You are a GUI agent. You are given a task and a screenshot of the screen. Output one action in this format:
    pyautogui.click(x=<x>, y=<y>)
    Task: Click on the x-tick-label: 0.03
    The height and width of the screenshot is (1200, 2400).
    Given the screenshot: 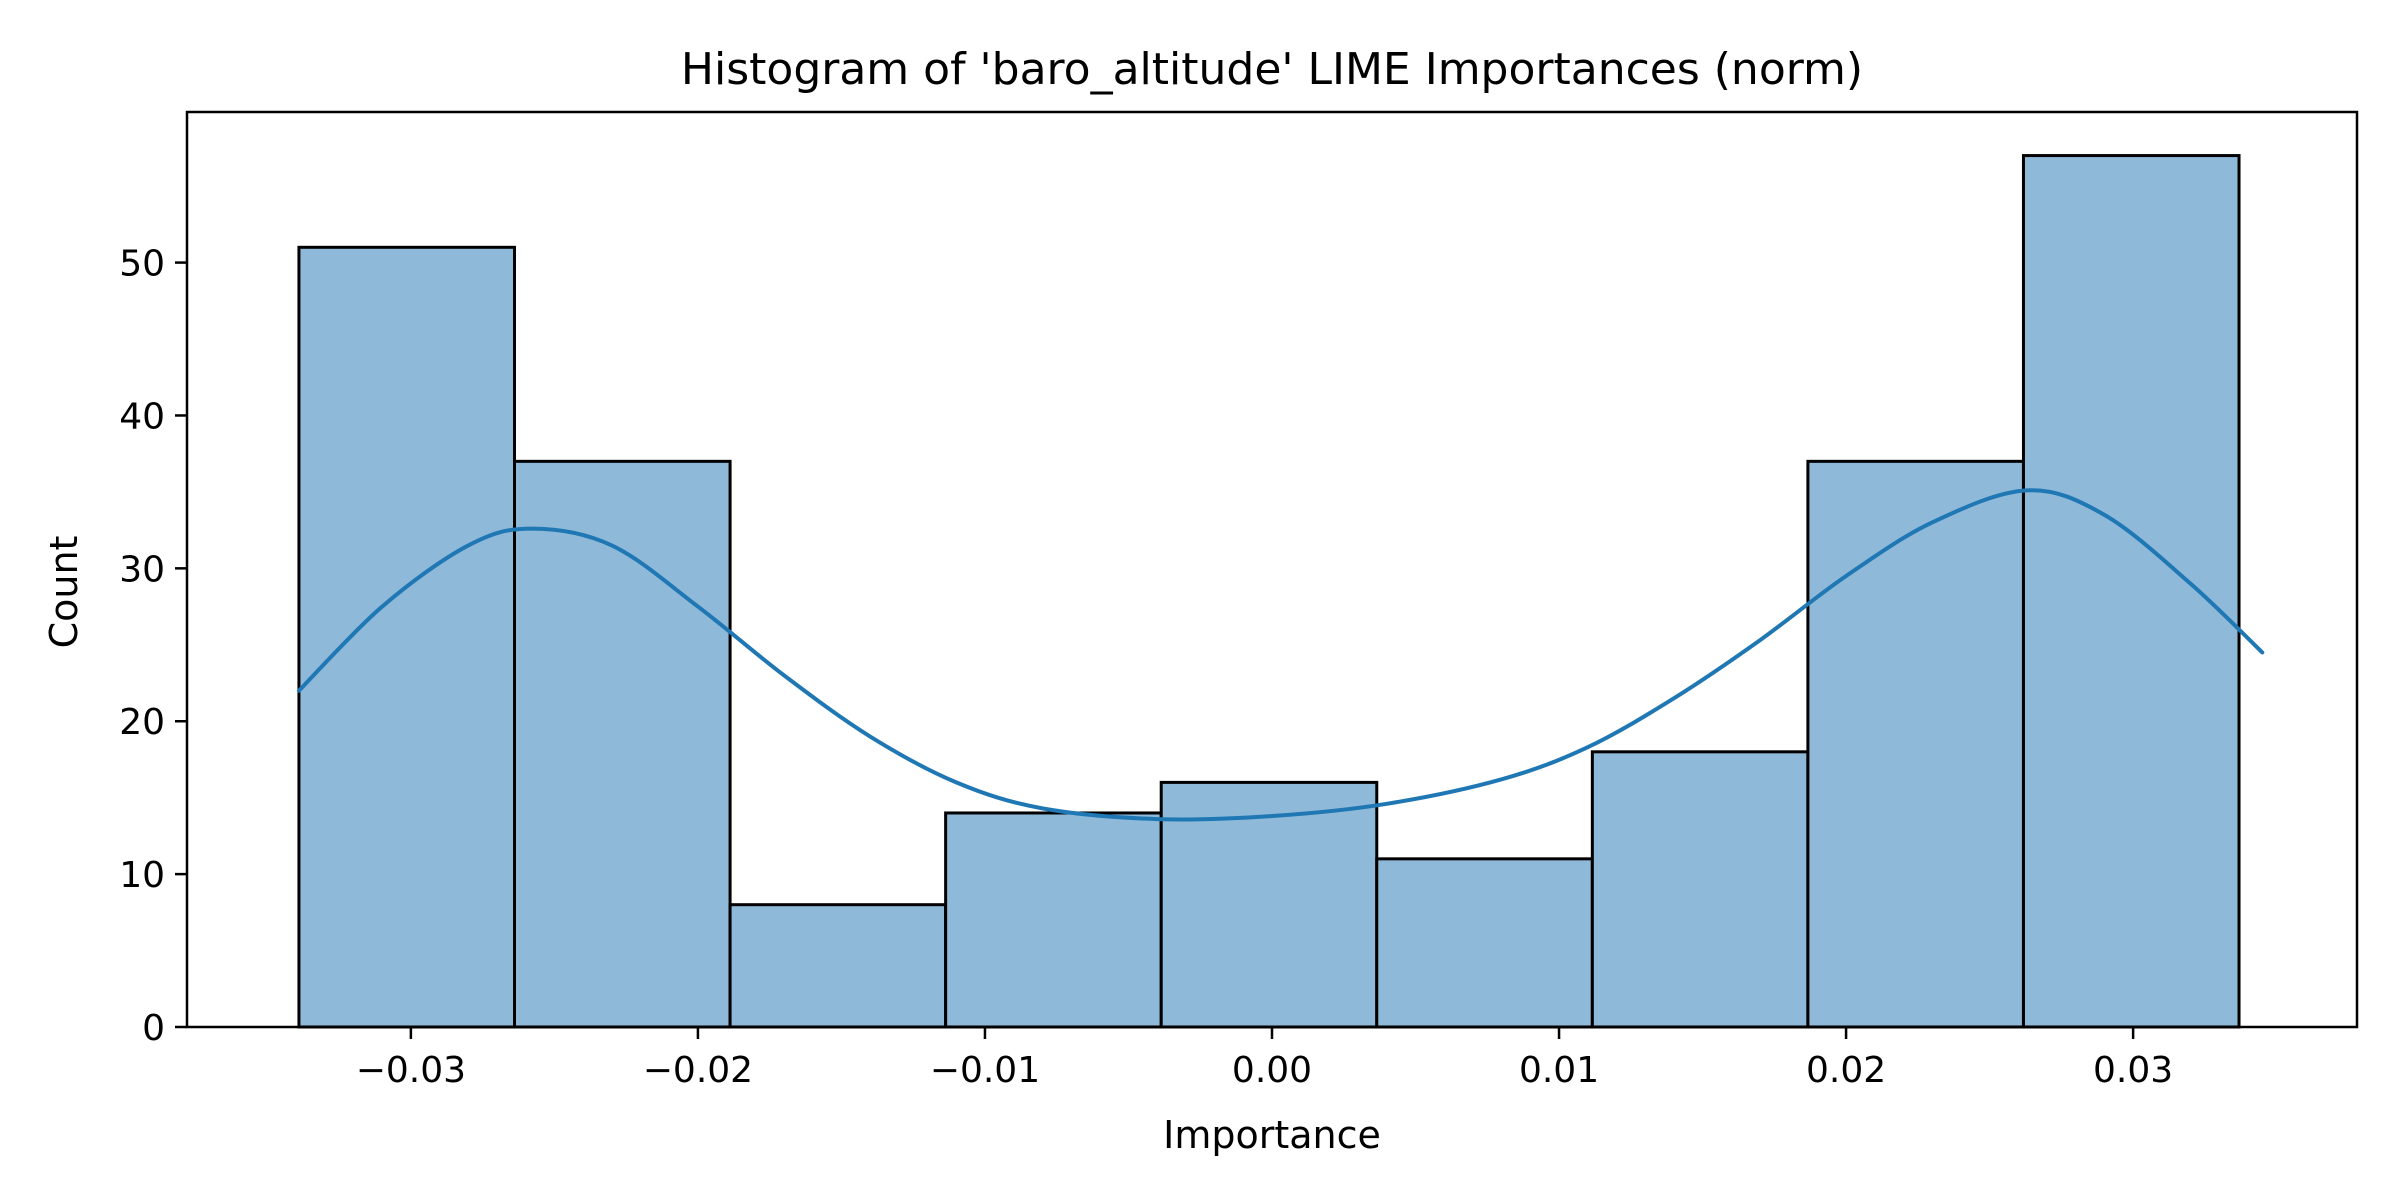 What is the action you would take?
    pyautogui.click(x=2133, y=1070)
    